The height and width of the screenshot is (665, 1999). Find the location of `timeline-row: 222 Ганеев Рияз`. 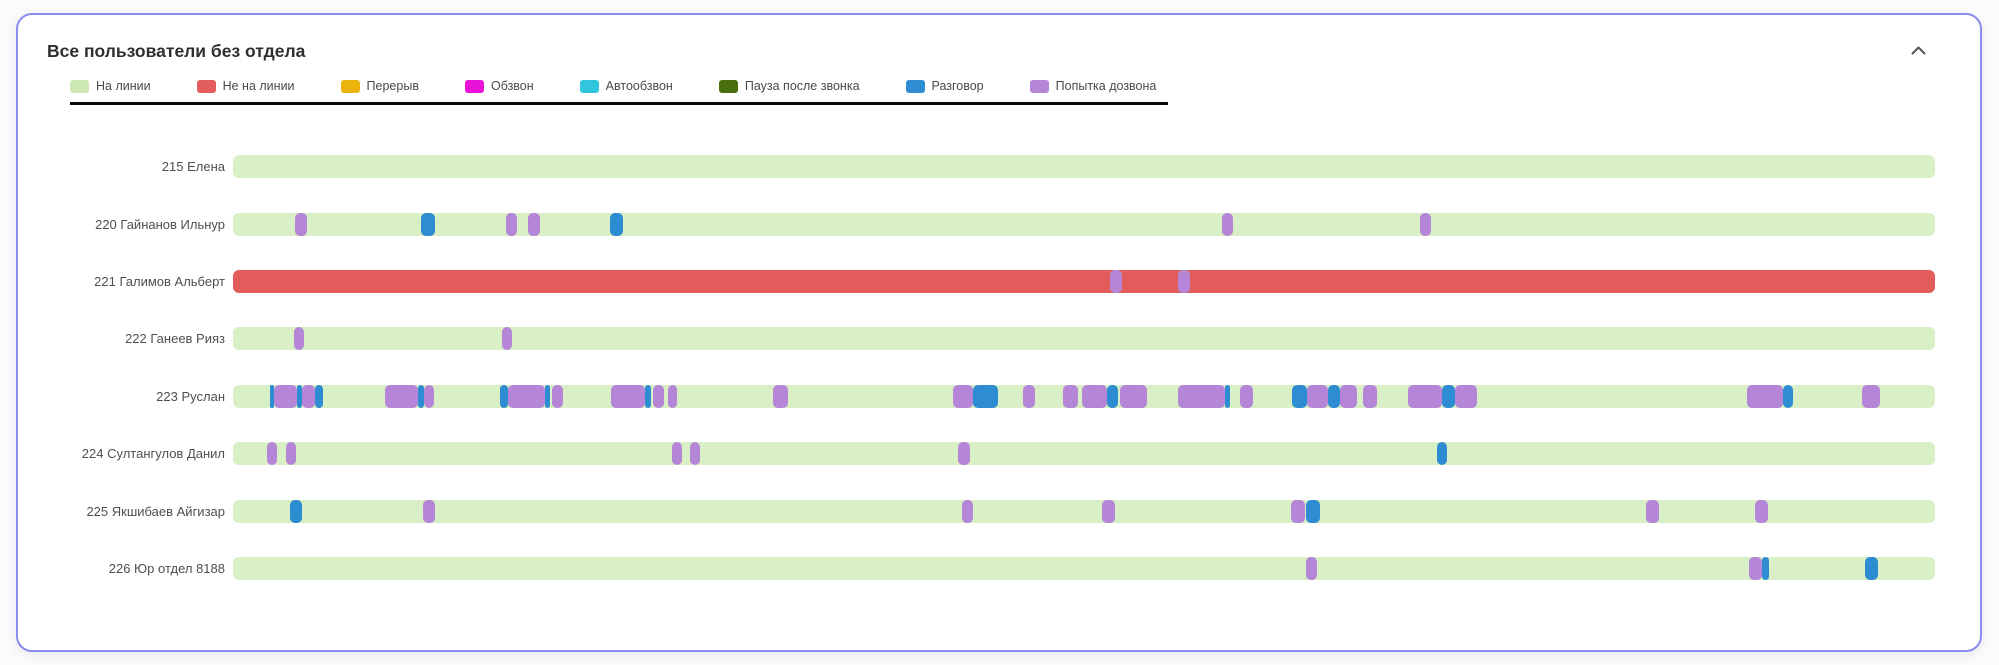

timeline-row: 222 Ганеев Рияз is located at coordinates (999, 338).